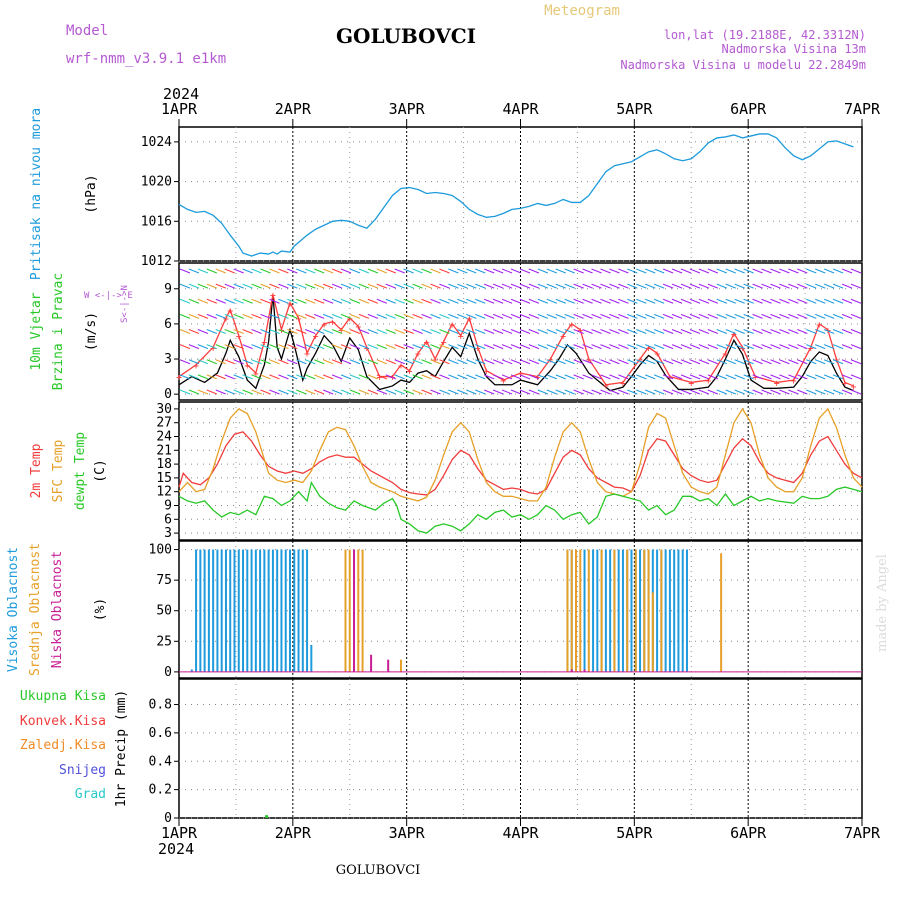 This screenshot has height=900, width=900. What do you see at coordinates (179, 109) in the screenshot?
I see `x-tick-label-top: 1APR` at bounding box center [179, 109].